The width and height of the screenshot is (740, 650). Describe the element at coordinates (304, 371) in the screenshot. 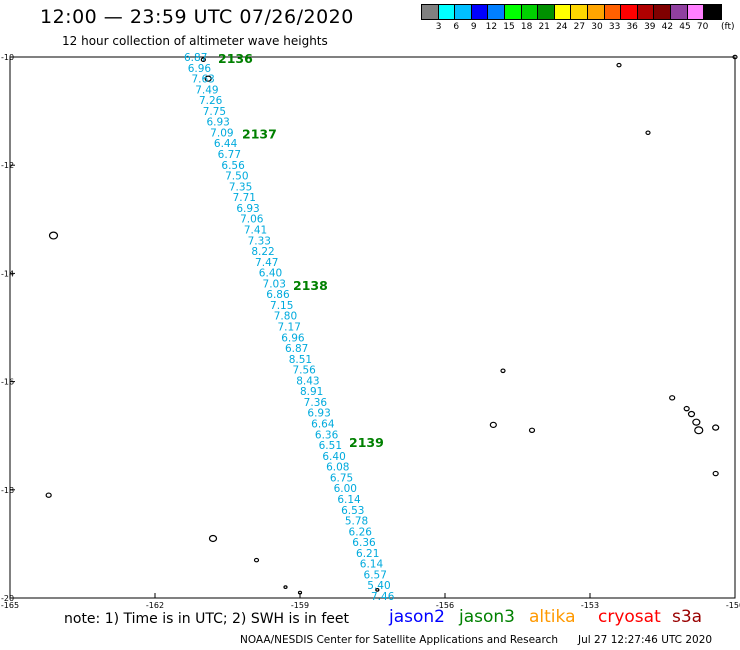

I see `swh-value: 7.56` at that location.